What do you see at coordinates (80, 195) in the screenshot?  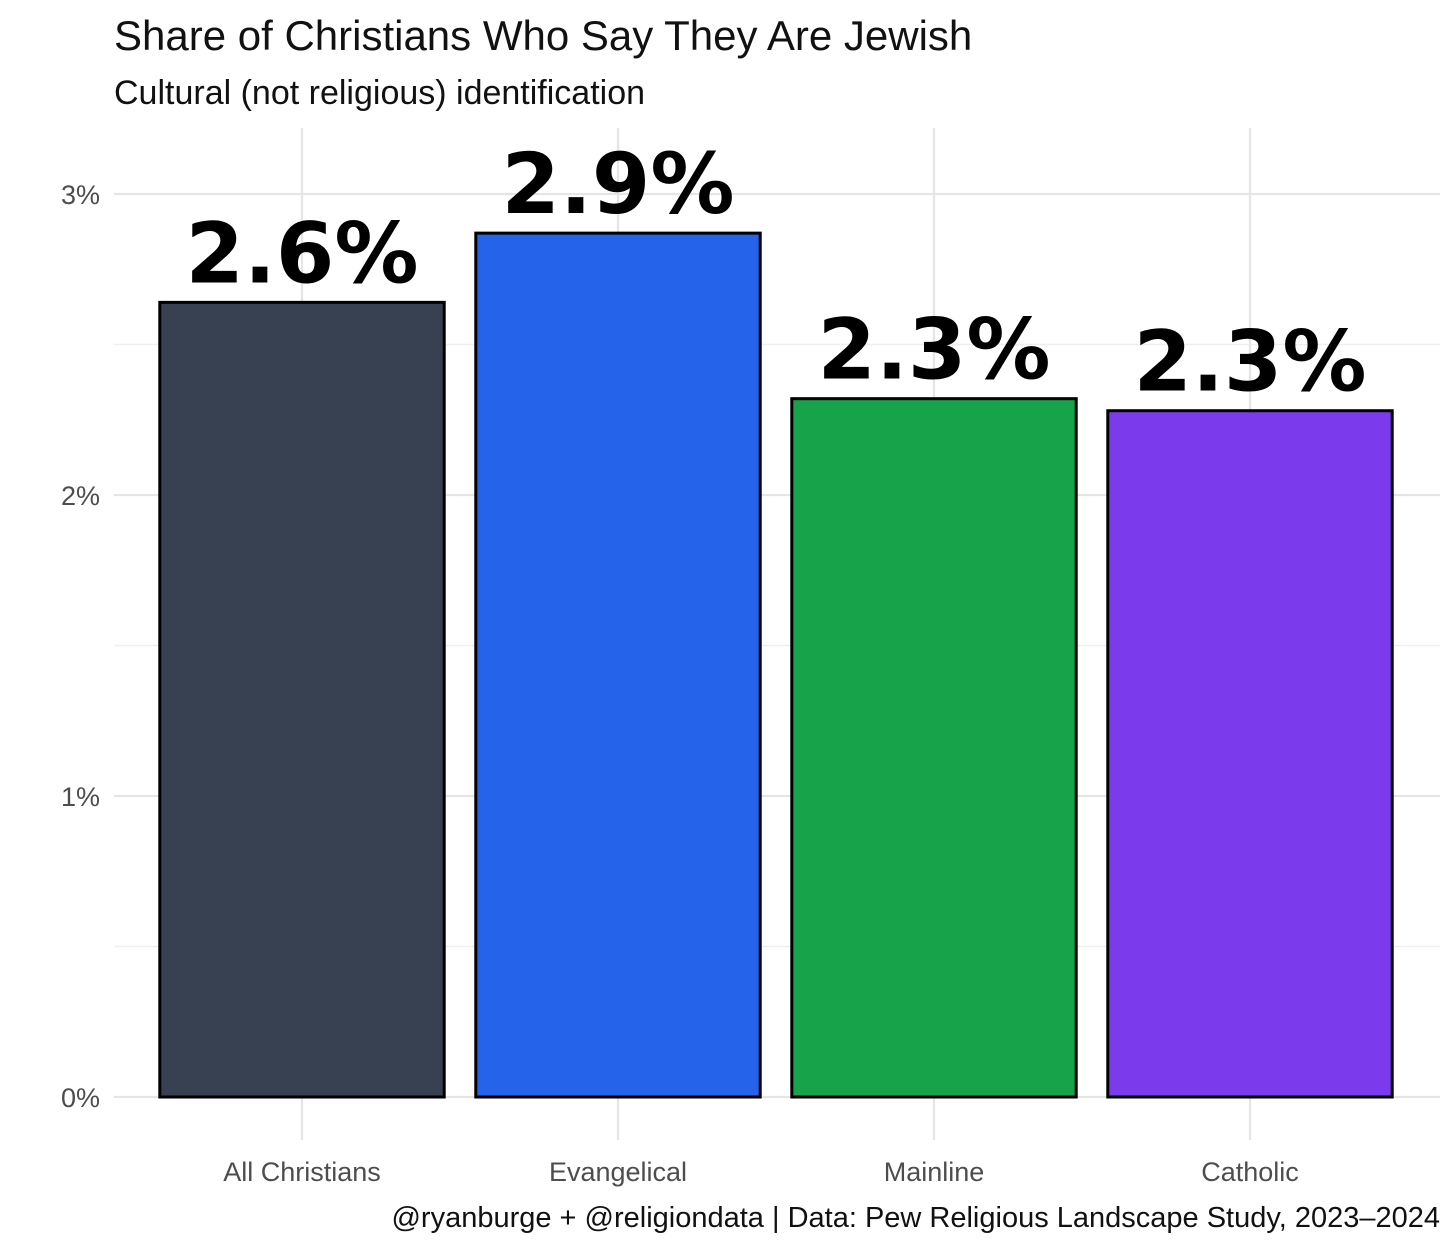 I see `y-tick-label: 3%` at bounding box center [80, 195].